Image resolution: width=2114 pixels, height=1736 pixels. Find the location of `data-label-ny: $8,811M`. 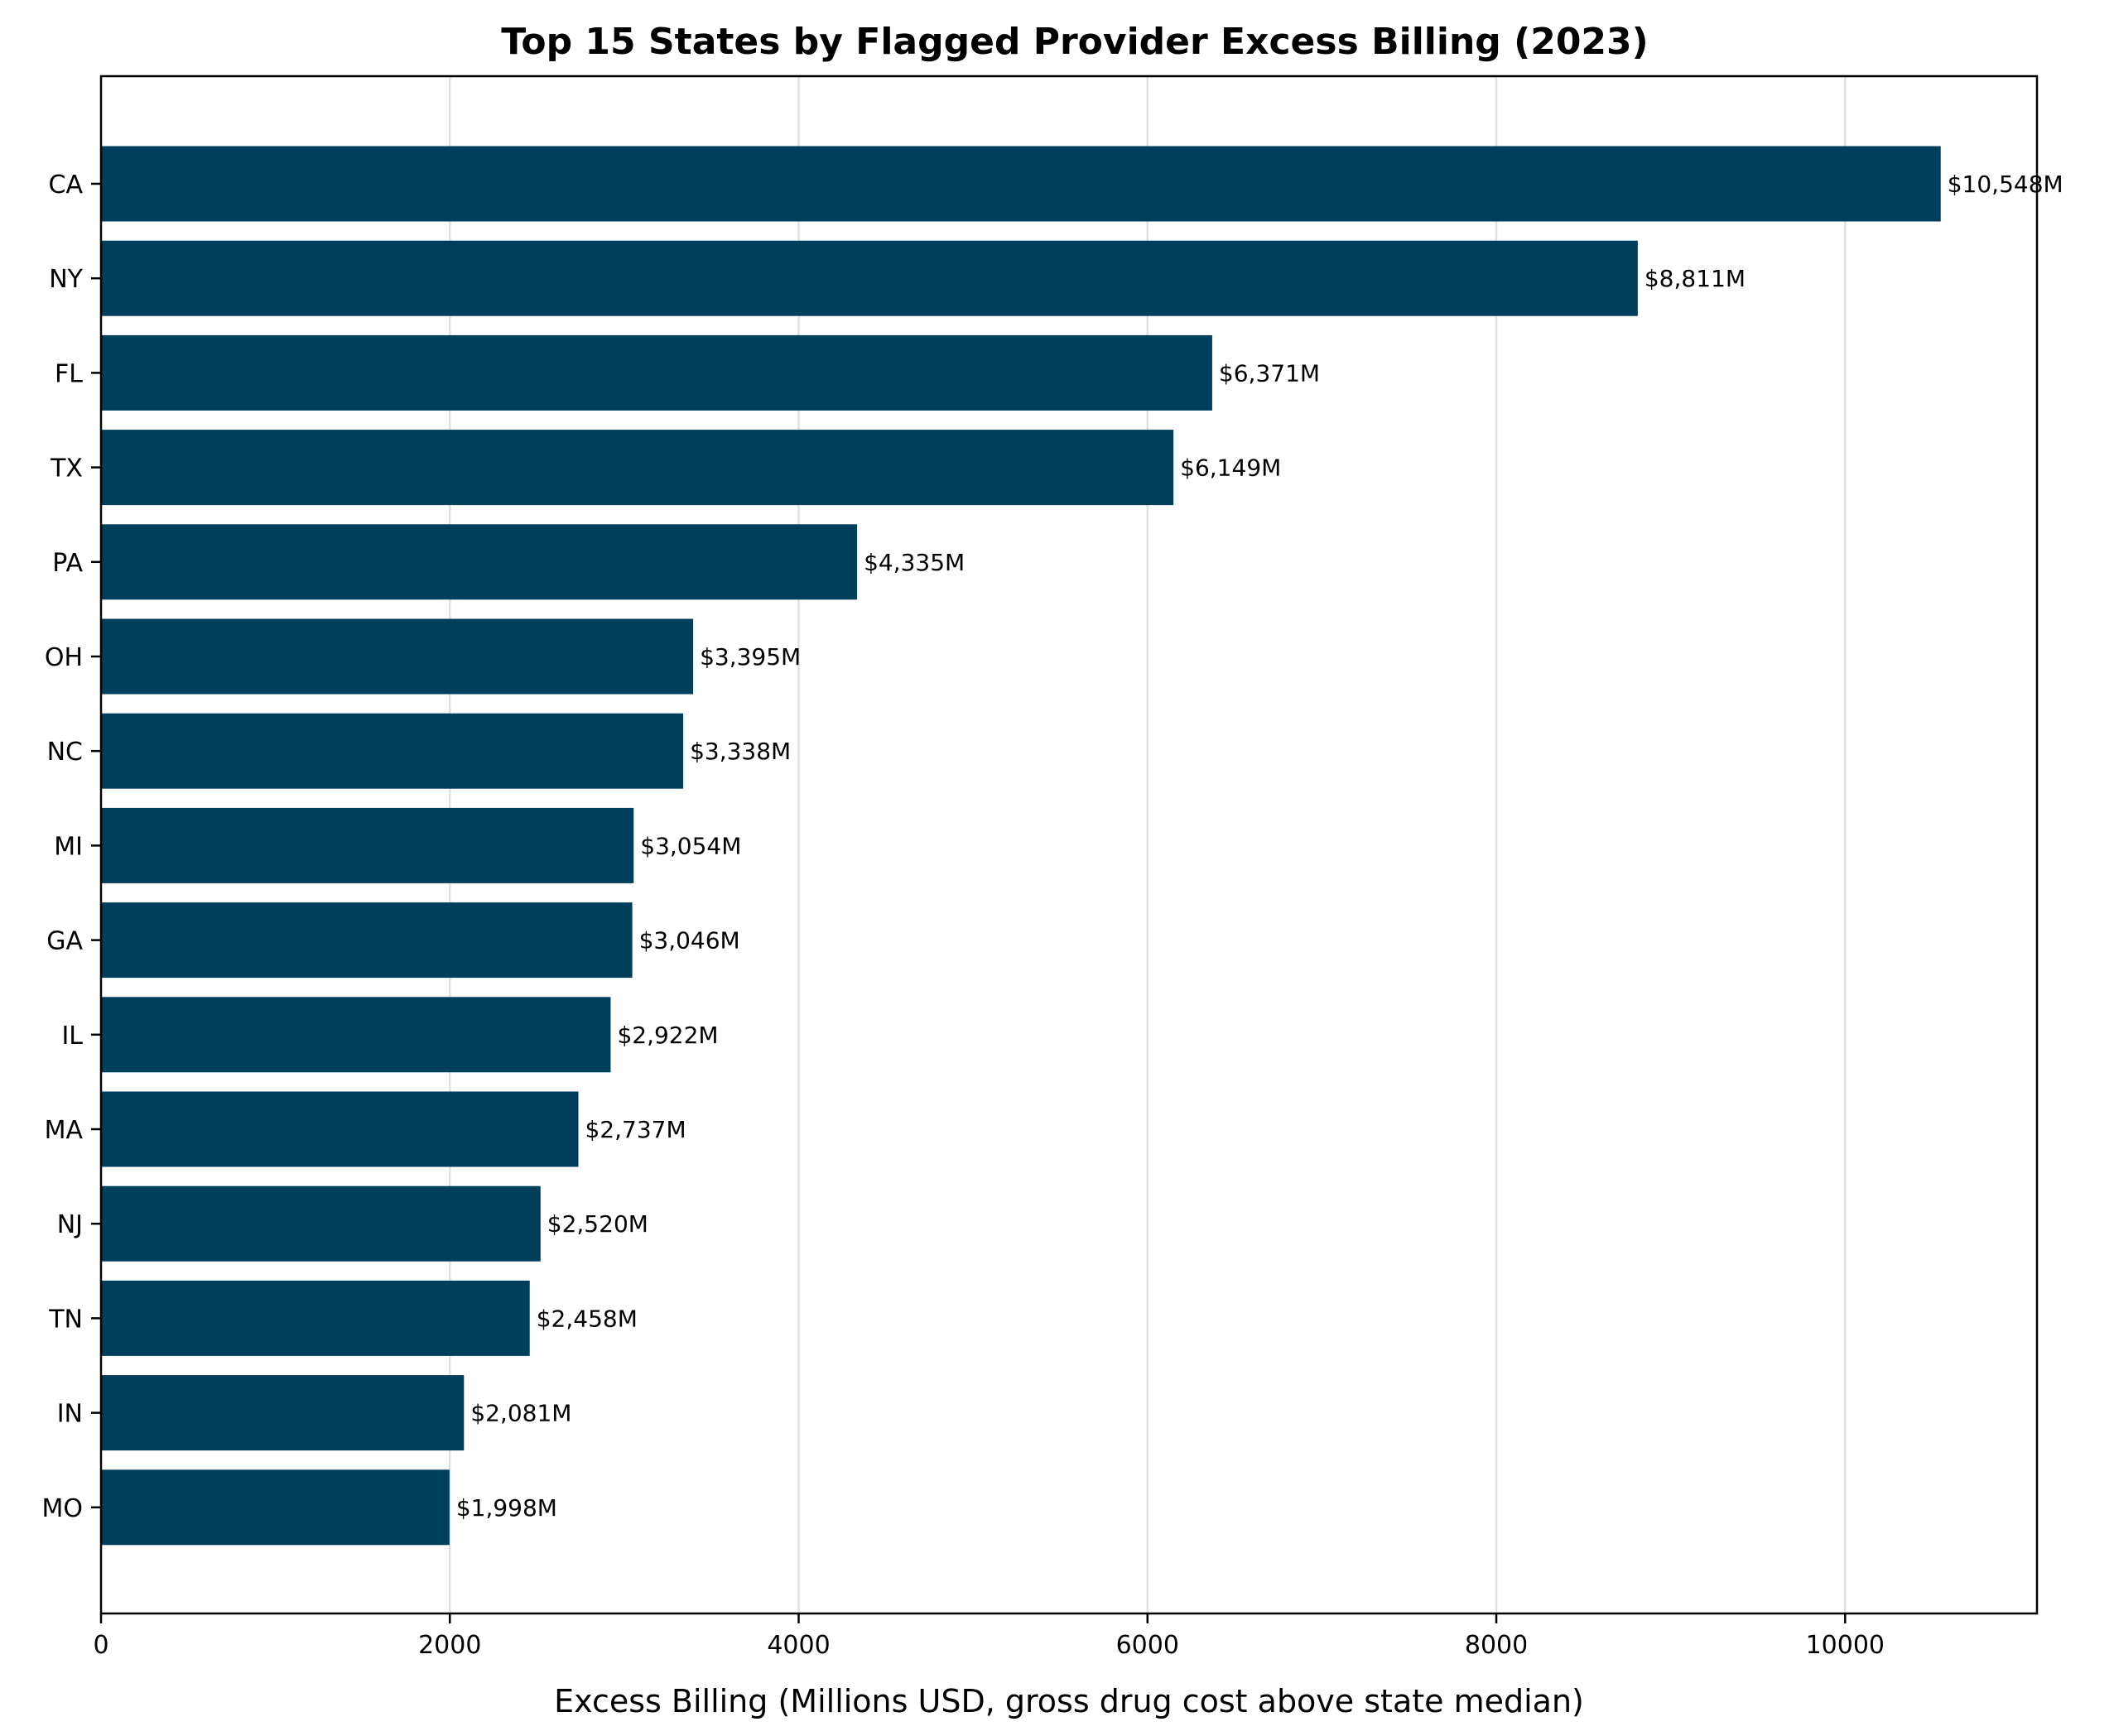

data-label-ny: $8,811M is located at coordinates (1695, 278).